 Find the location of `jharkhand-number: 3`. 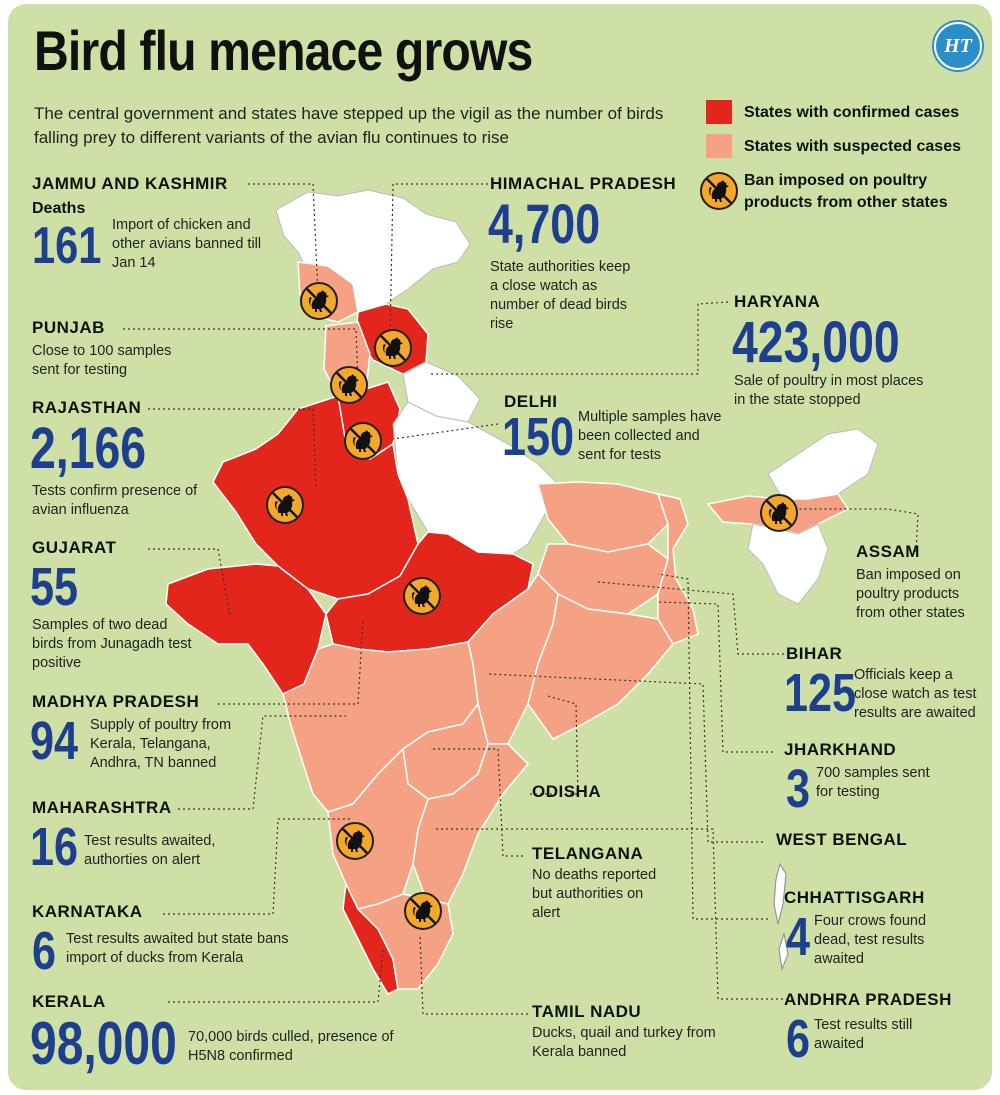

jharkhand-number: 3 is located at coordinates (798, 789).